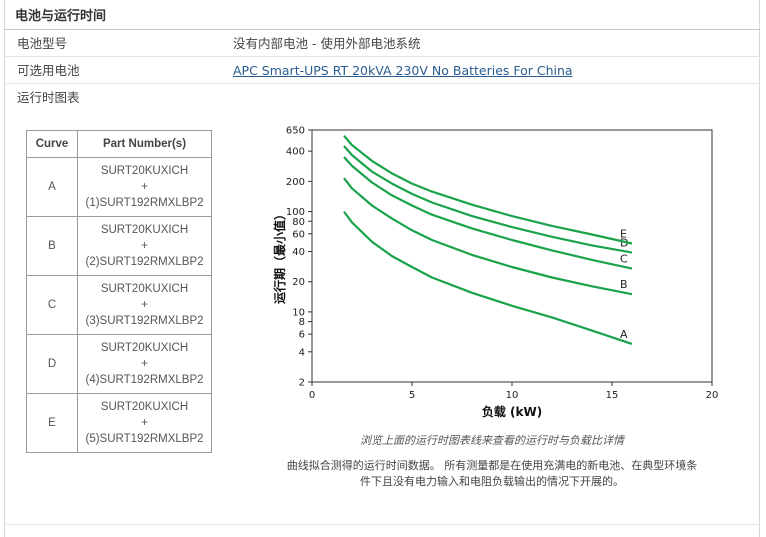  What do you see at coordinates (488, 199) in the screenshot?
I see `series-line-d` at bounding box center [488, 199].